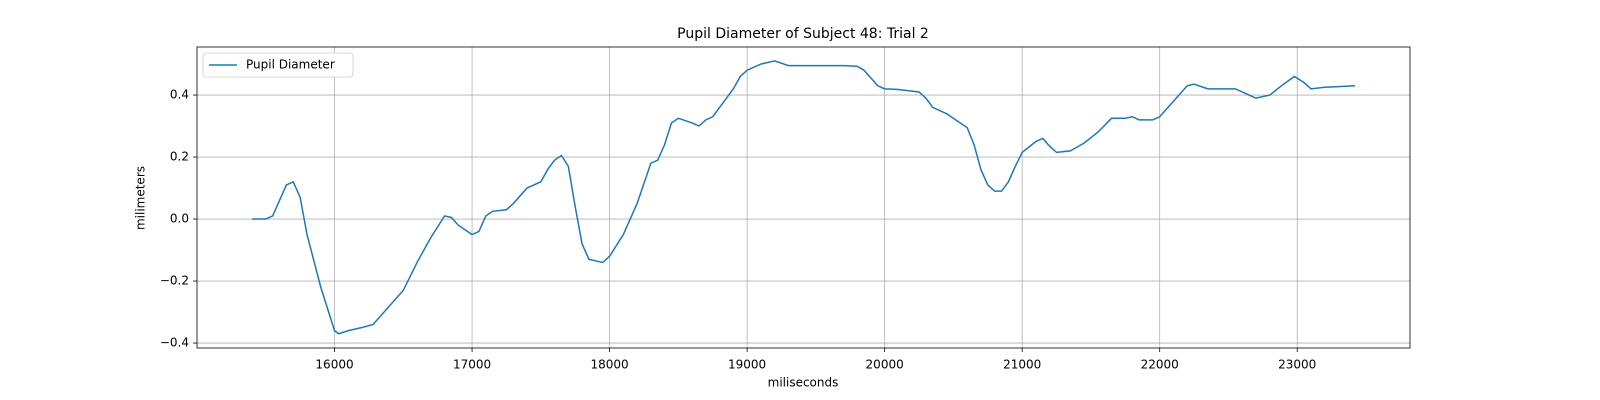 The image size is (1600, 400). I want to click on x-tick-label: 19000, so click(747, 365).